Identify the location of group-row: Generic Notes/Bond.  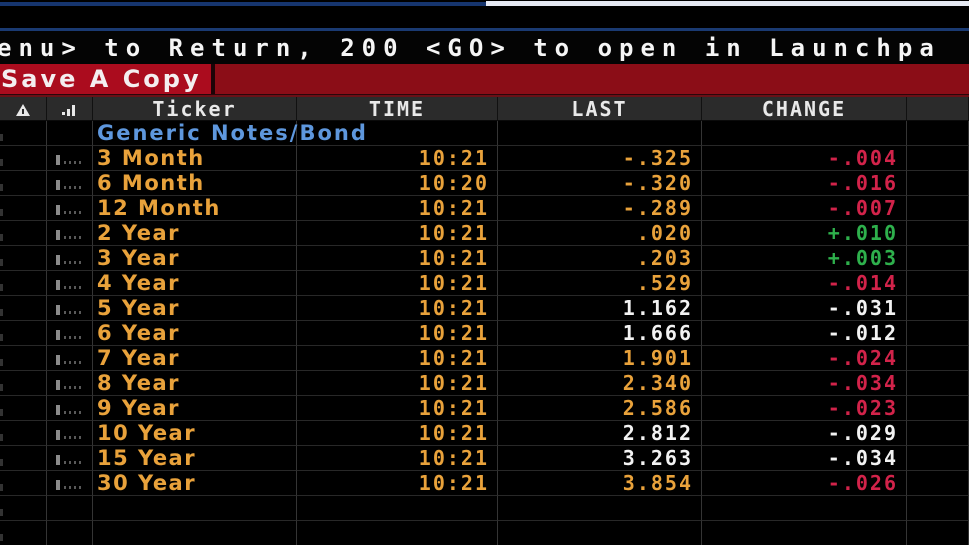
(484, 133).